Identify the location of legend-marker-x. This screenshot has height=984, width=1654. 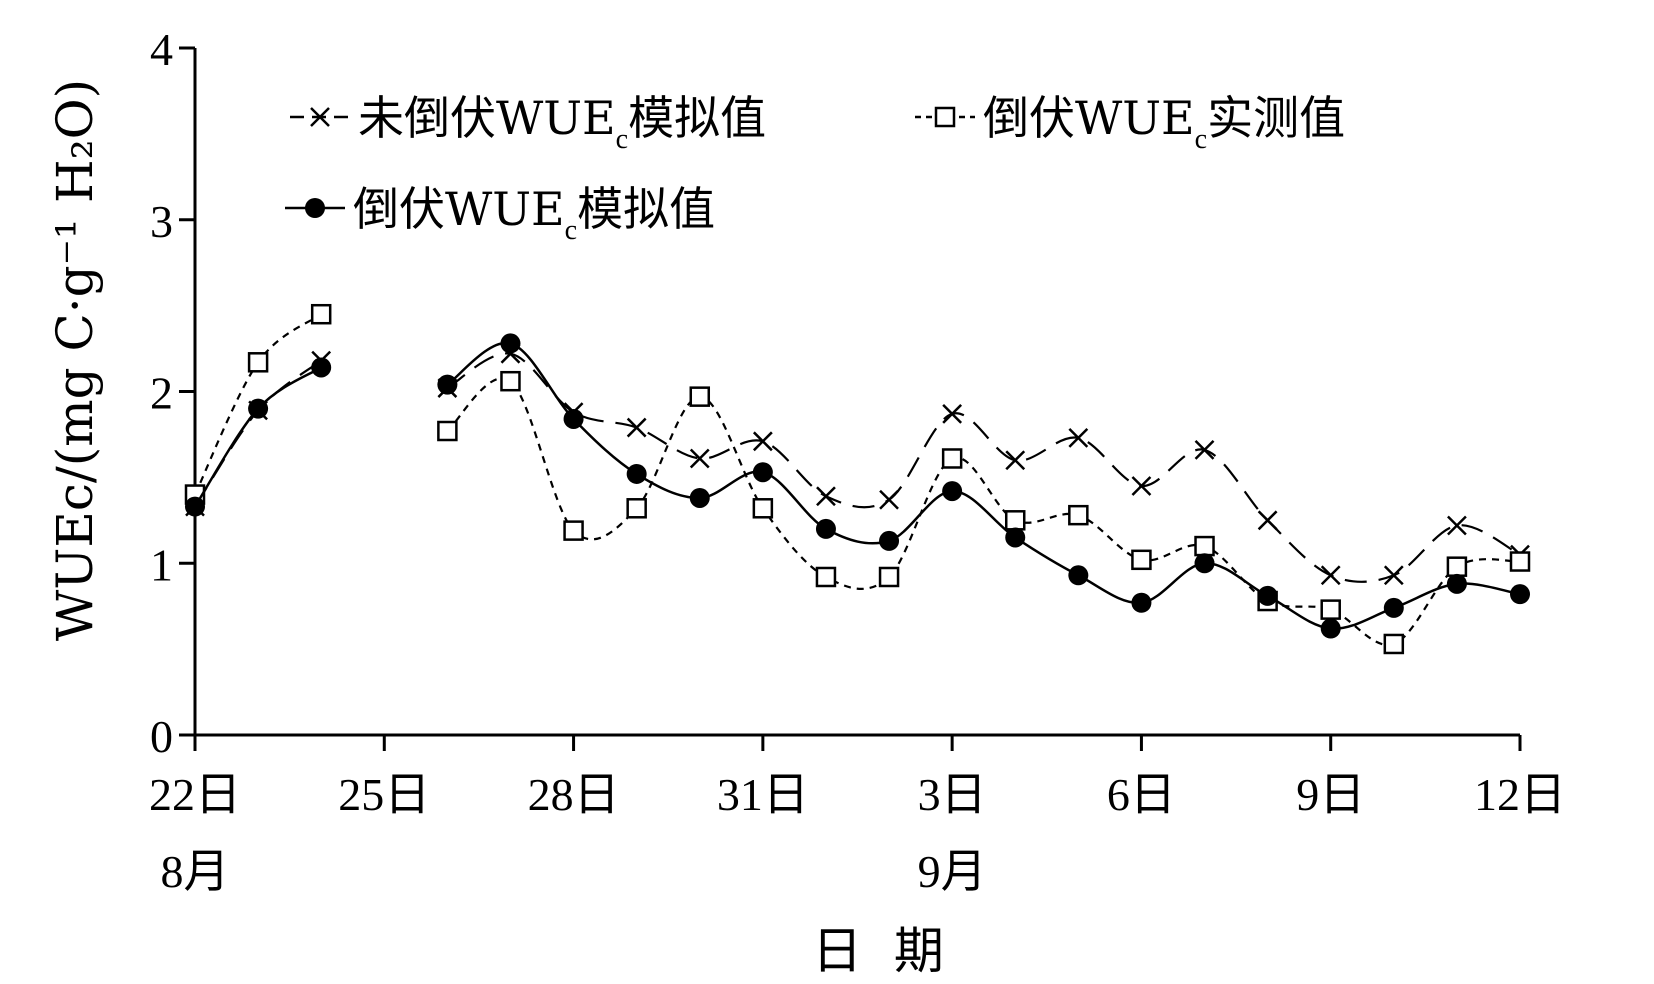
(320, 117).